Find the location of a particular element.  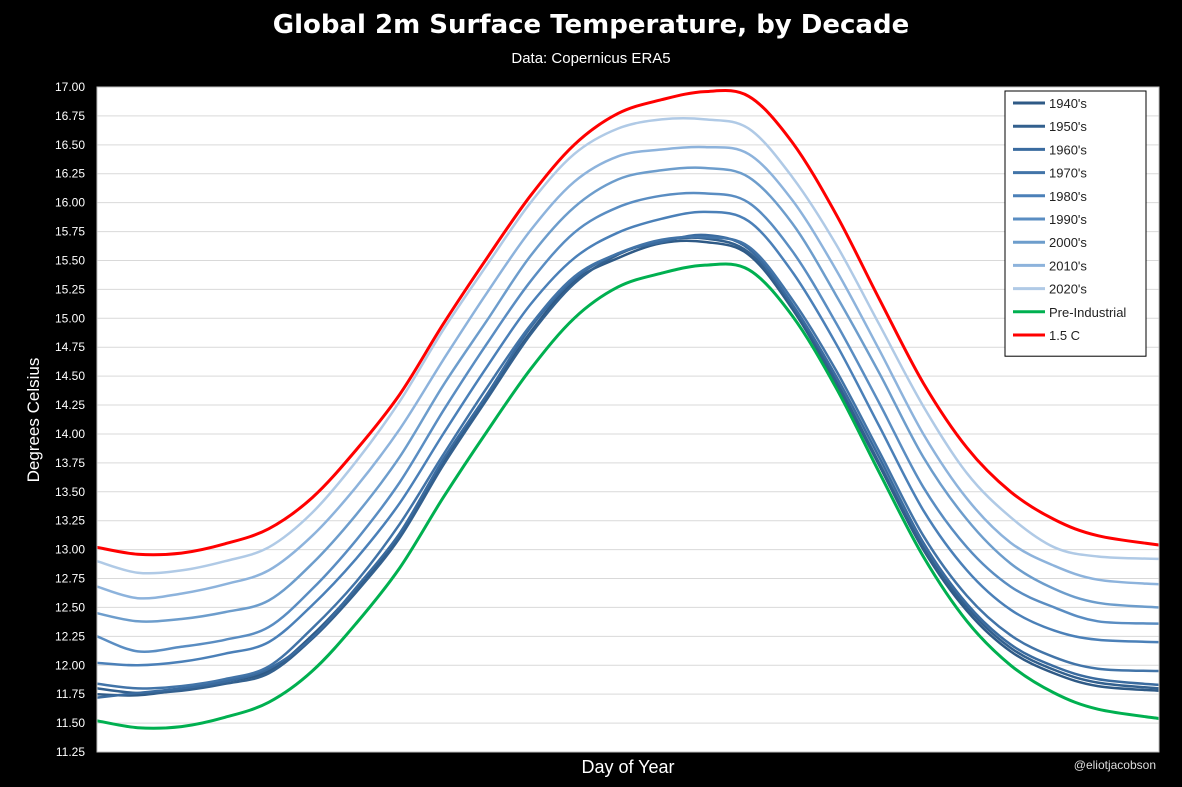

y-tick-label: 16.25 is located at coordinates (70, 174).